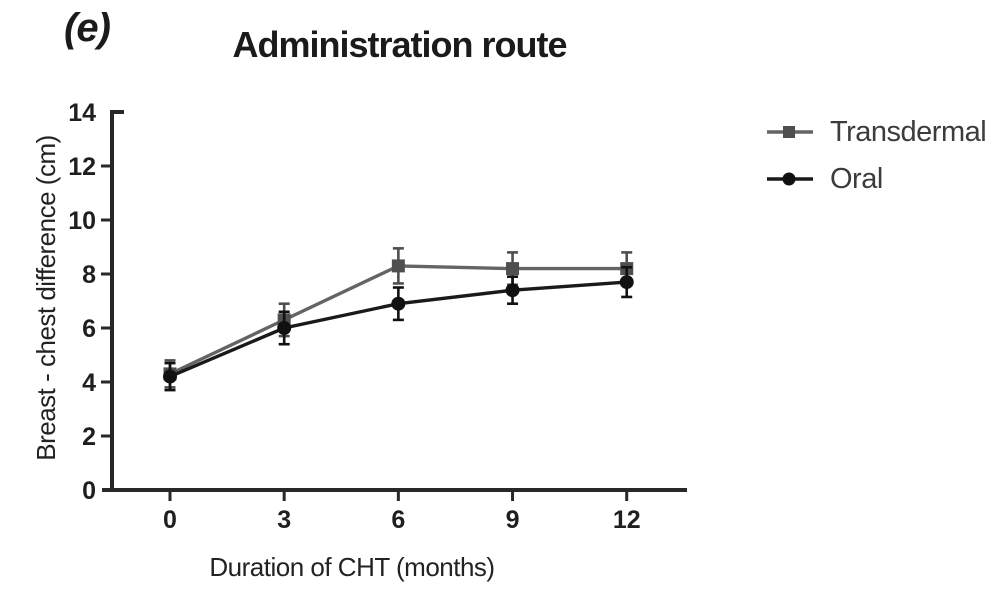 The height and width of the screenshot is (613, 1008). I want to click on legend-label: Oral, so click(856, 178).